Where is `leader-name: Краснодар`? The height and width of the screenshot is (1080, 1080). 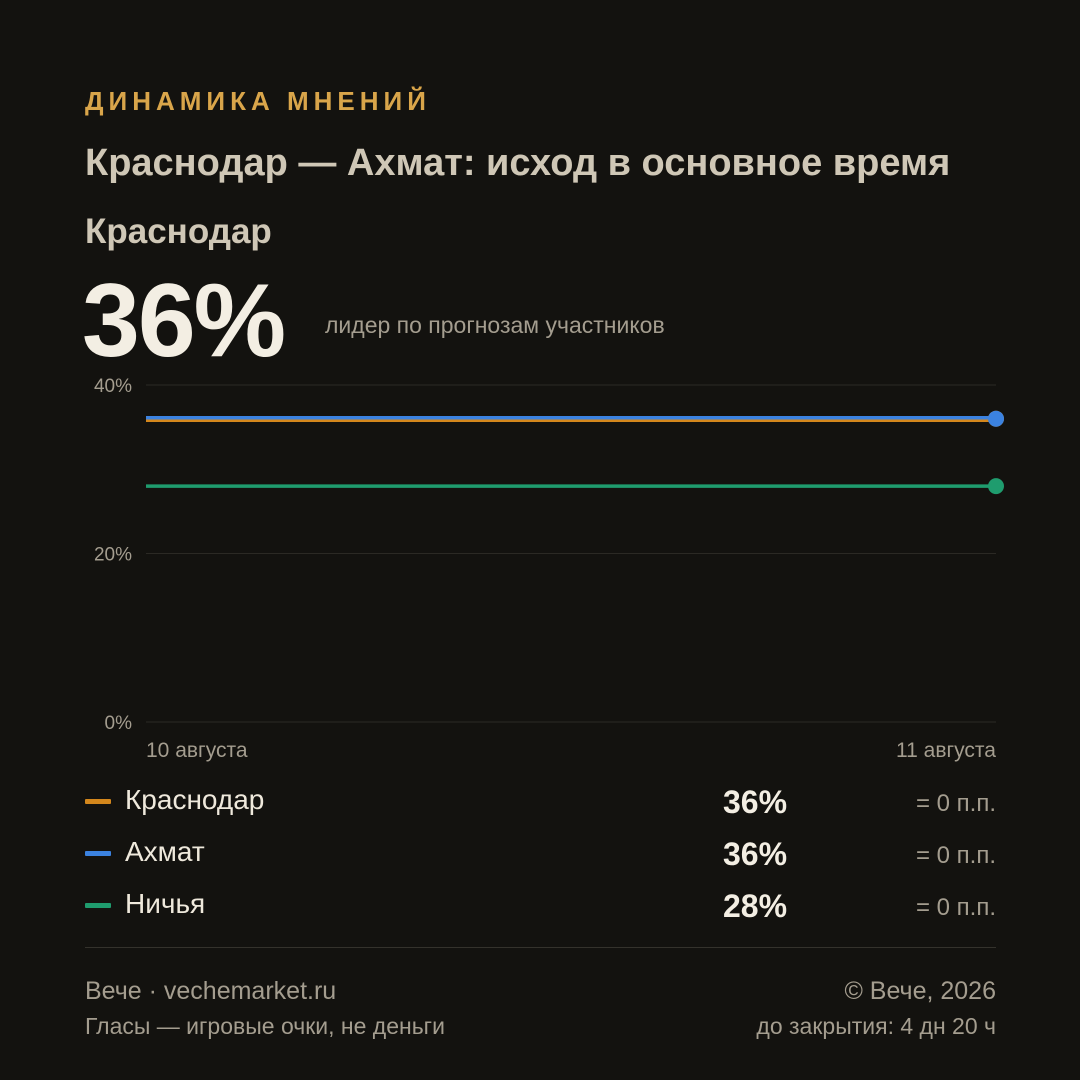 leader-name: Краснодар is located at coordinates (178, 231).